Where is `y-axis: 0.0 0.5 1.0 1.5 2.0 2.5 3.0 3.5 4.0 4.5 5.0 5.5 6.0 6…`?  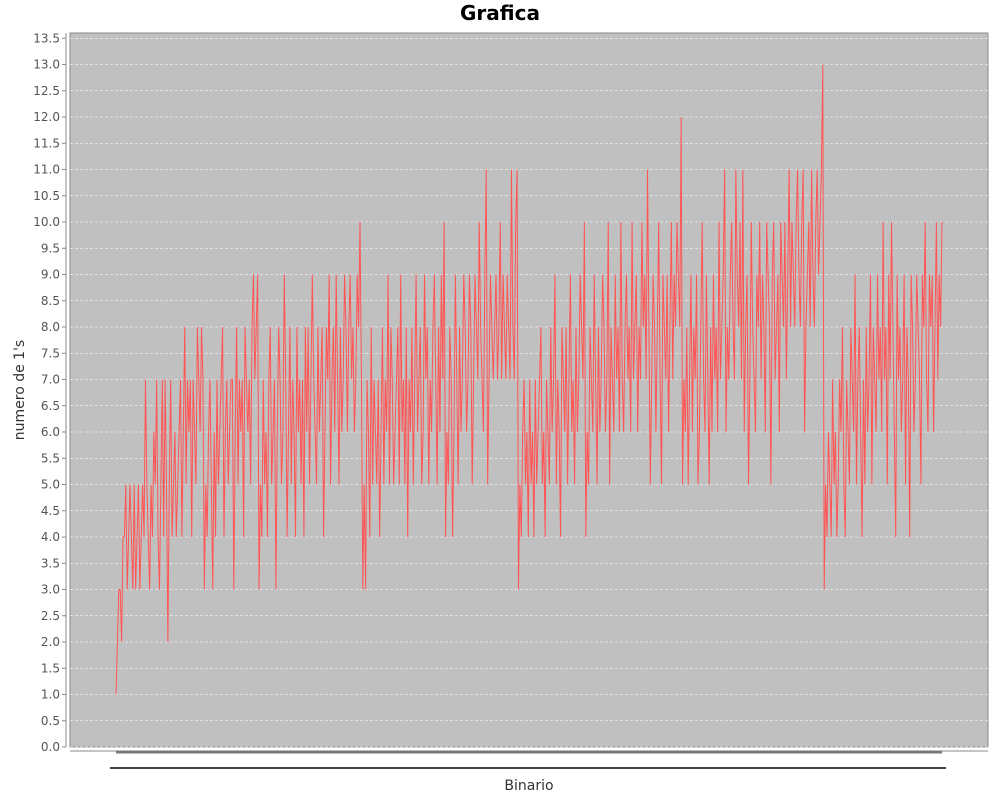
y-axis: 0.0 0.5 1.0 1.5 2.0 2.5 3.0 3.5 4.0 4.5 5.0 5.5 6.0 6… is located at coordinates (49, 392).